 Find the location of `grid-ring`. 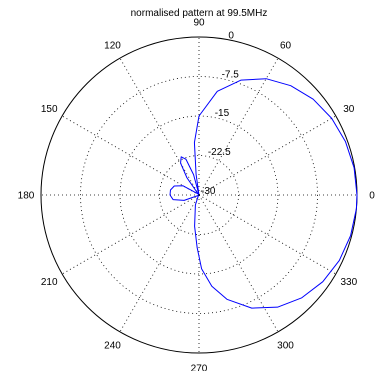

grid-ring is located at coordinates (199, 195).